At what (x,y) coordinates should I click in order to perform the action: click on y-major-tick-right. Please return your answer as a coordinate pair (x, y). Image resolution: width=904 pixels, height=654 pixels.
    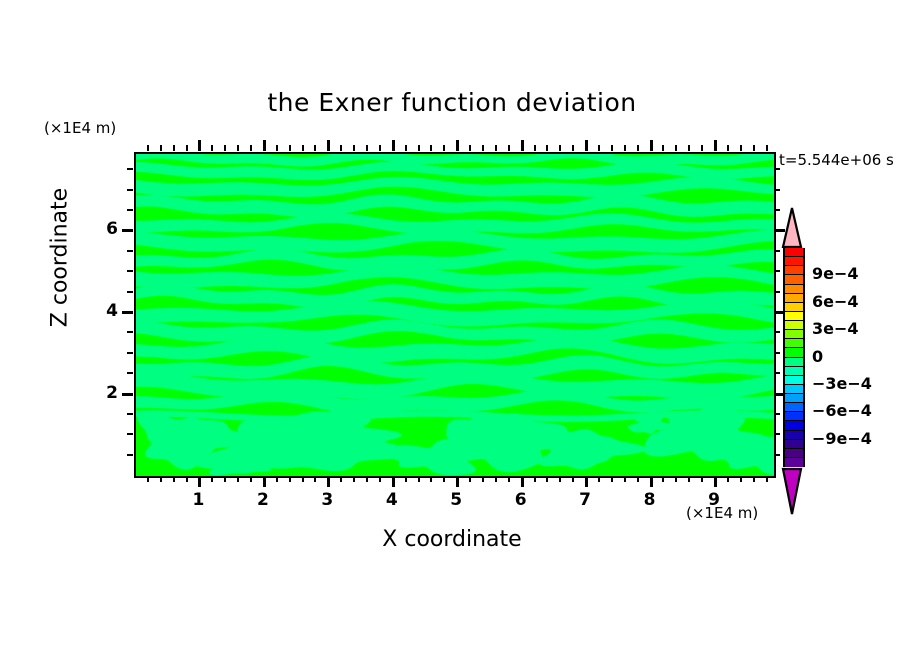
    Looking at the image, I should click on (779, 312).